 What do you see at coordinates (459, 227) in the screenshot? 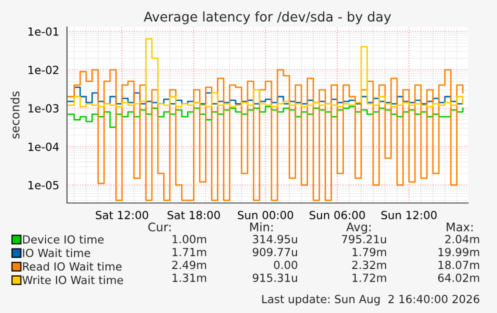
I see `text: Max:` at bounding box center [459, 227].